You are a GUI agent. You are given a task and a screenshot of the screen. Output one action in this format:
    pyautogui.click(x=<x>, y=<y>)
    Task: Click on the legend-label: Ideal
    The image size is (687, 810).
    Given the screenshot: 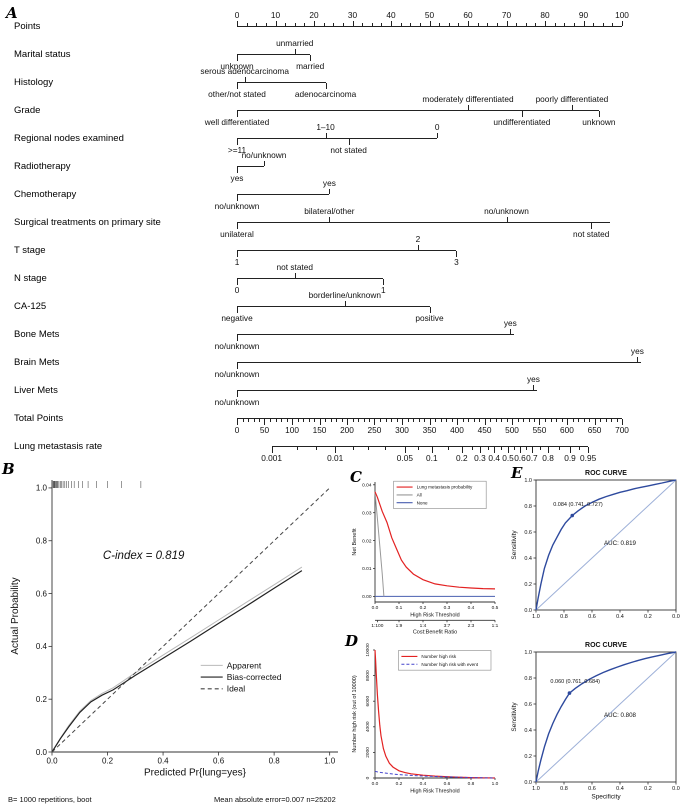 What is the action you would take?
    pyautogui.click(x=236, y=689)
    